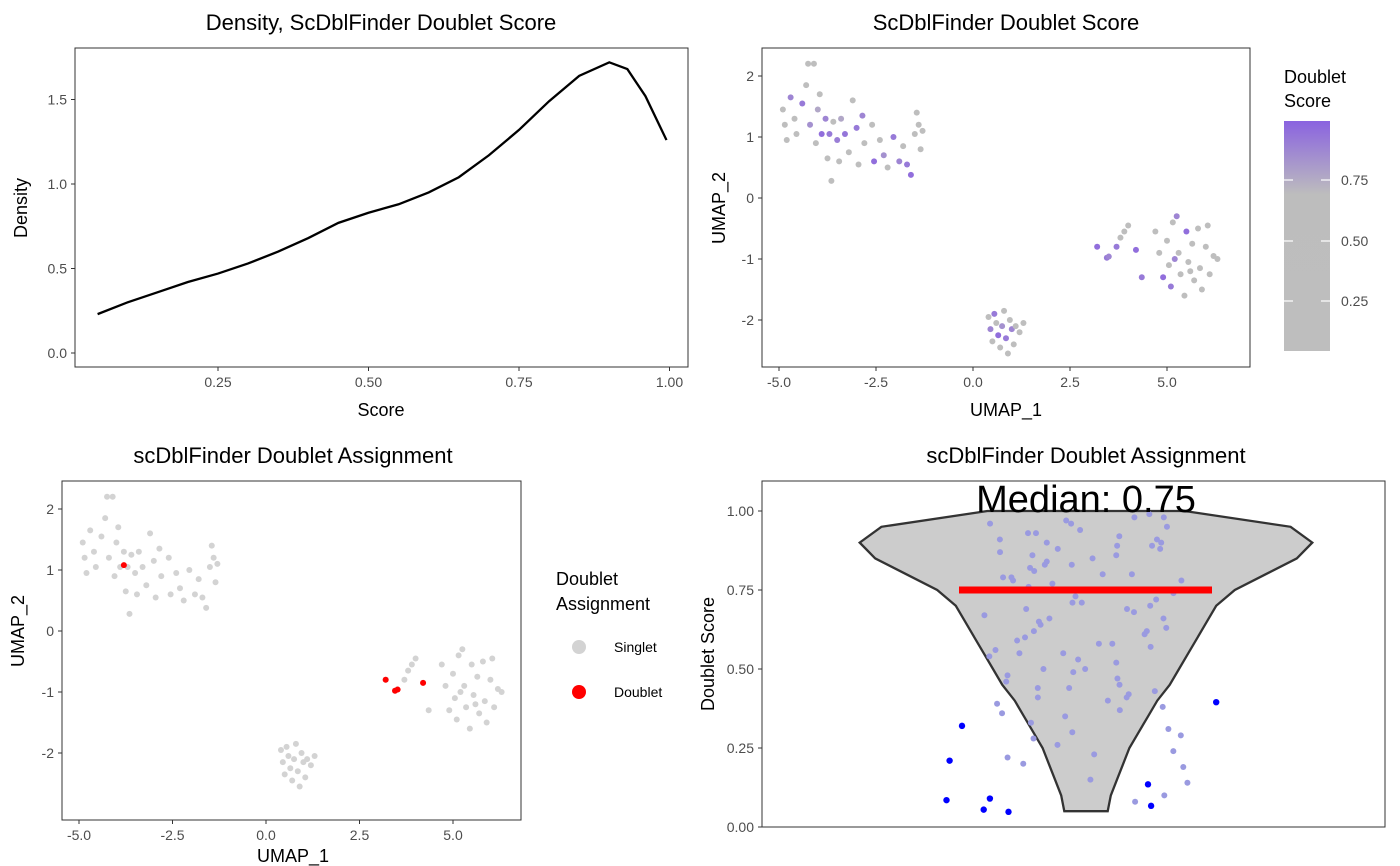 This screenshot has width=1400, height=866. Describe the element at coordinates (1006, 207) in the screenshot. I see `score-umap-plot-area` at that location.